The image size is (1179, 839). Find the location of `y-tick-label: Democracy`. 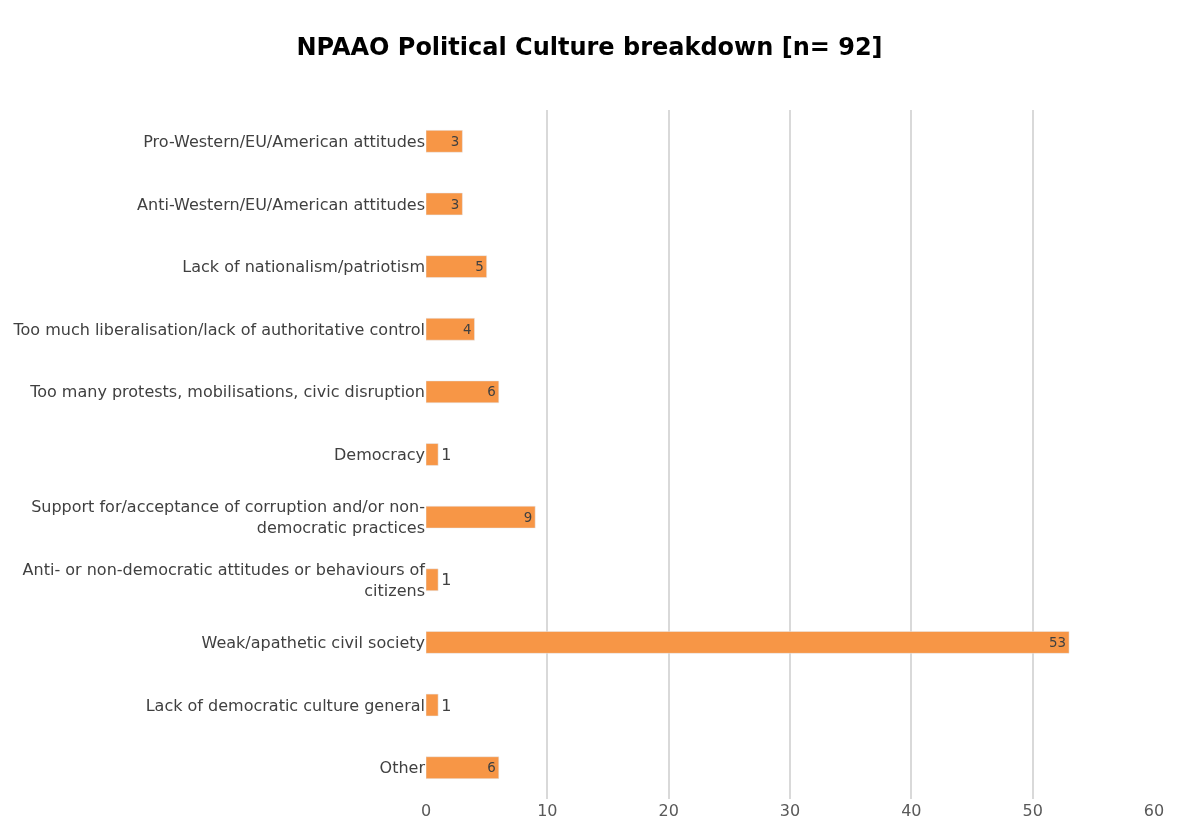

y-tick-label: Democracy is located at coordinates (379, 455).